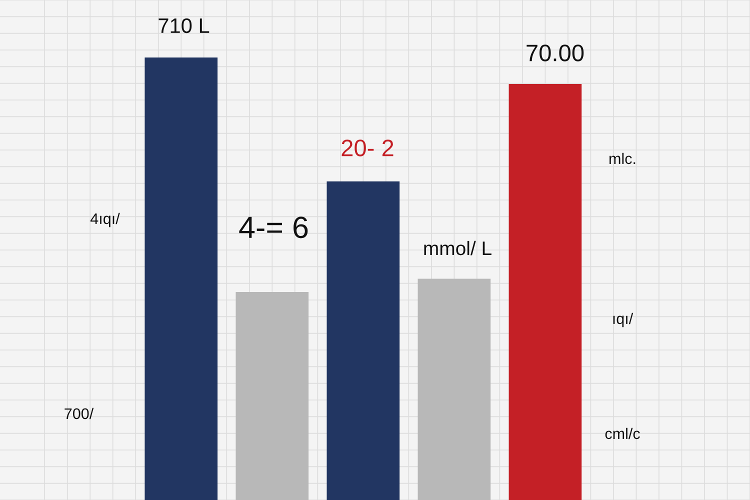  I want to click on text: ıqı/, so click(623, 320).